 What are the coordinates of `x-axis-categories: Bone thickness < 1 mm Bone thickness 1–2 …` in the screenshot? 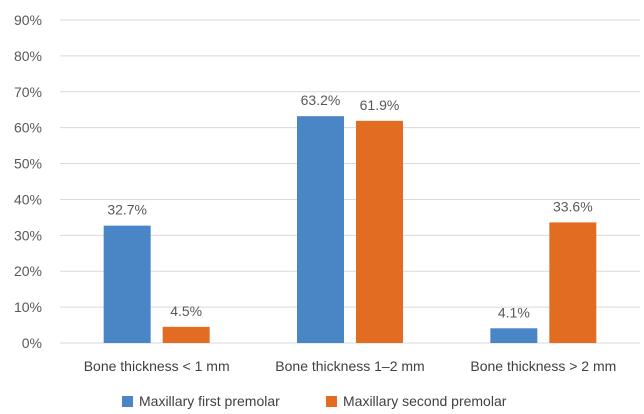 It's located at (350, 366).